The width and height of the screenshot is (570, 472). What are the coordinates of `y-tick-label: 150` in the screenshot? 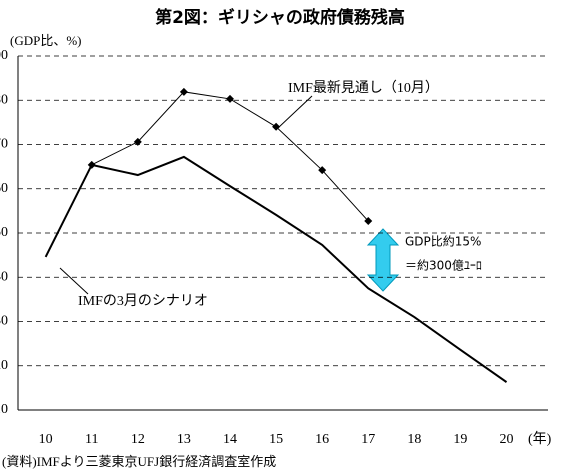 It's located at (4, 232).